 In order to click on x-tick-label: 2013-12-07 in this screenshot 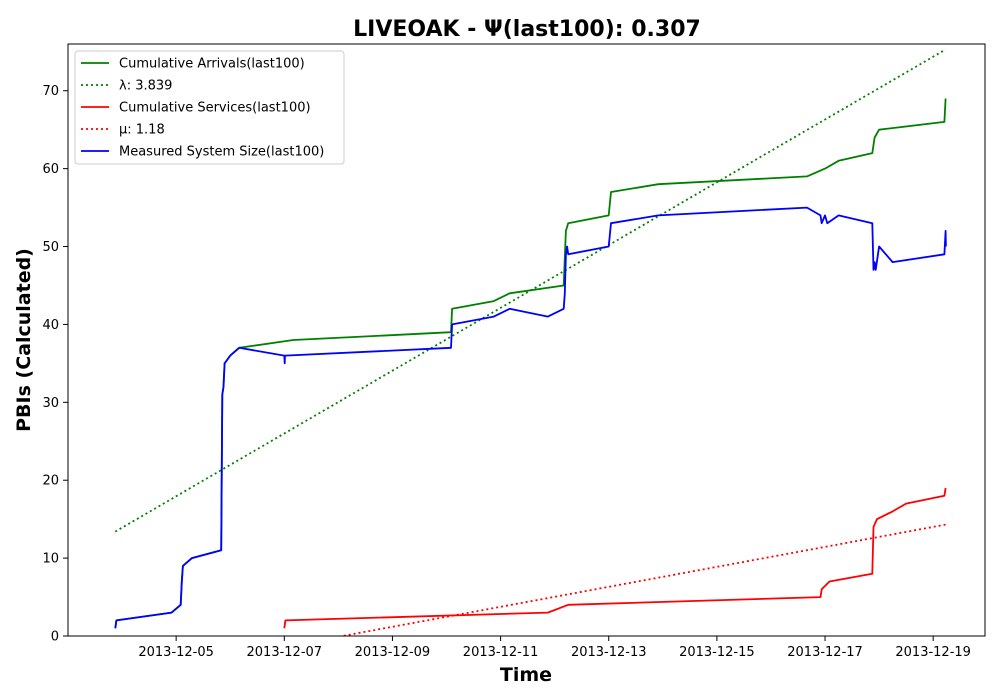, I will do `click(285, 652)`.